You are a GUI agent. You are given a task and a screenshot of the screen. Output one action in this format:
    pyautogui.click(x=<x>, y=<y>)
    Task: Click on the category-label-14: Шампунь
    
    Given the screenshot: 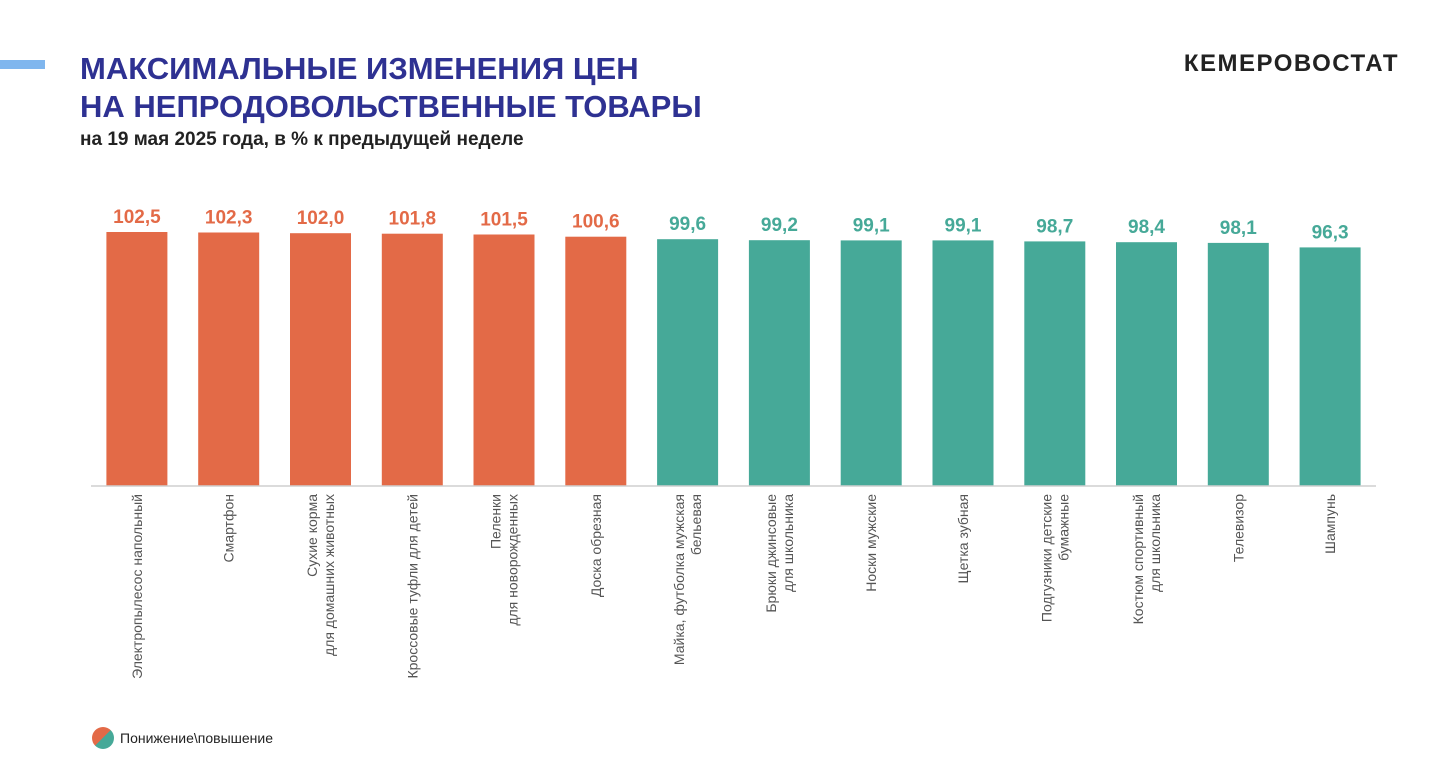 What is the action you would take?
    pyautogui.click(x=1330, y=524)
    